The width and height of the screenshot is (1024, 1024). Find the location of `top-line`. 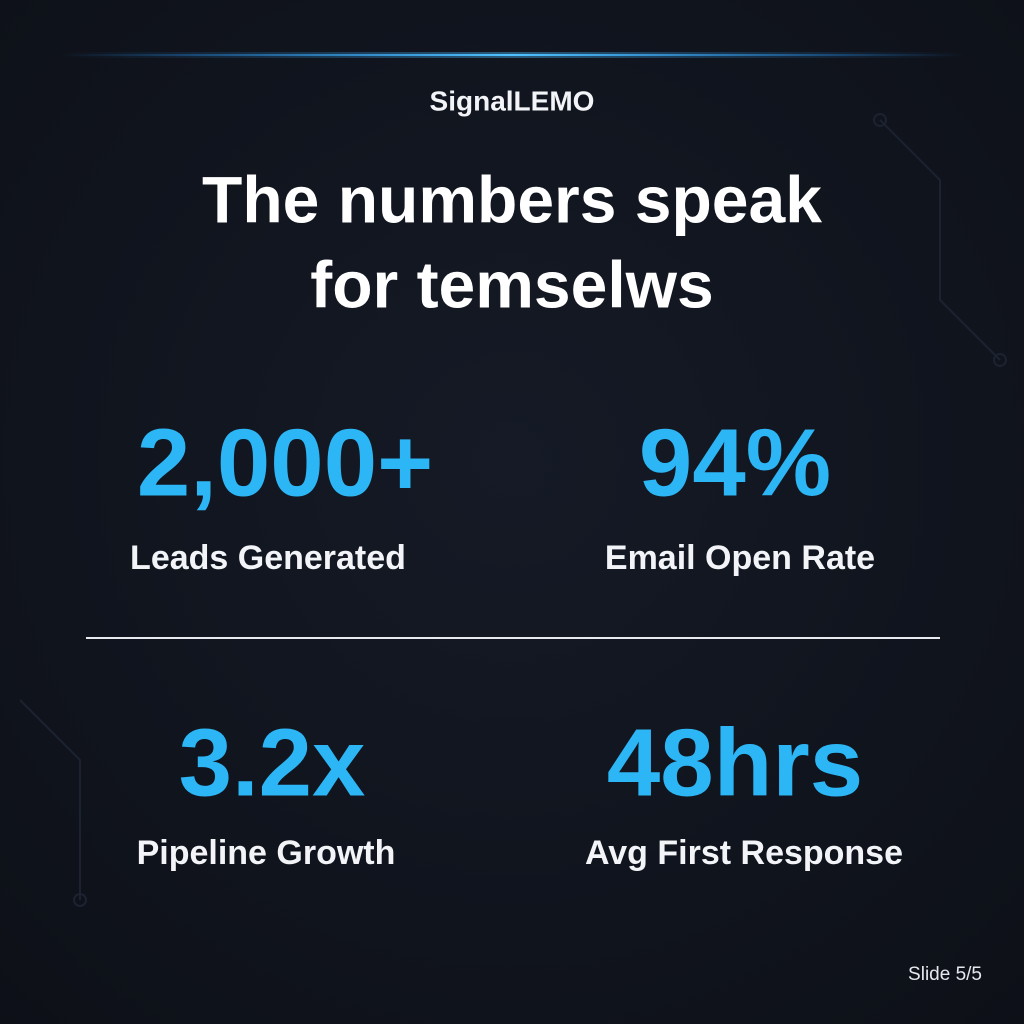

top-line is located at coordinates (512, 55).